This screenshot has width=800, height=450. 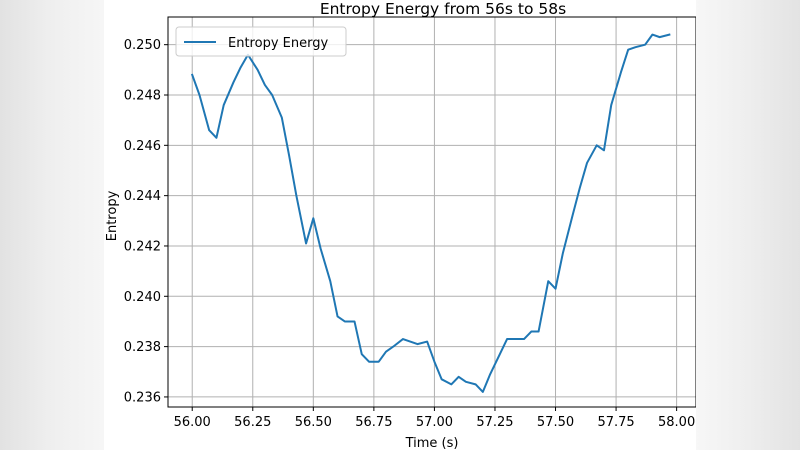 What do you see at coordinates (142, 246) in the screenshot?
I see `y-tick-label: 0.242` at bounding box center [142, 246].